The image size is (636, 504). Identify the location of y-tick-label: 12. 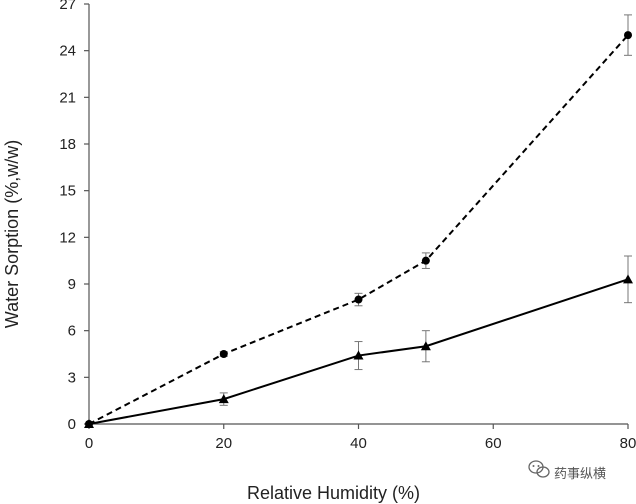
(67, 237).